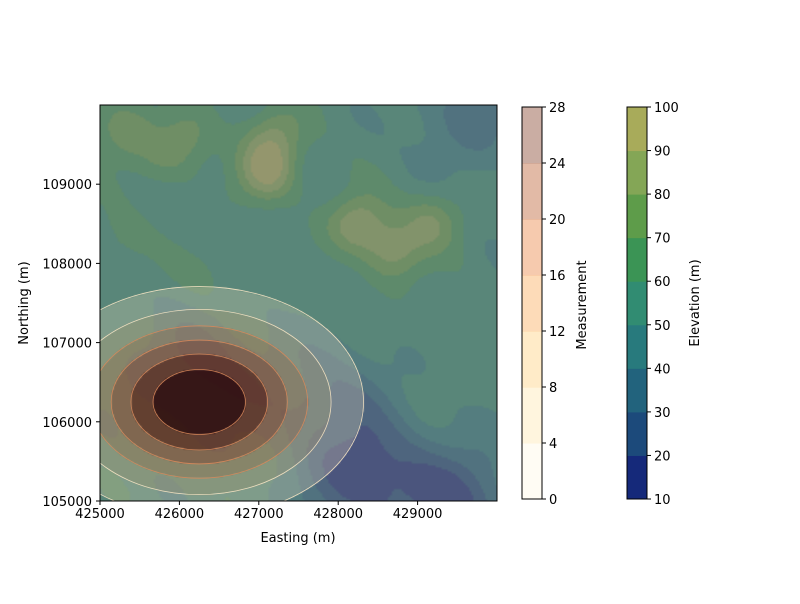  What do you see at coordinates (662, 500) in the screenshot?
I see `elevation-colorbar-tick-label: 10` at bounding box center [662, 500].